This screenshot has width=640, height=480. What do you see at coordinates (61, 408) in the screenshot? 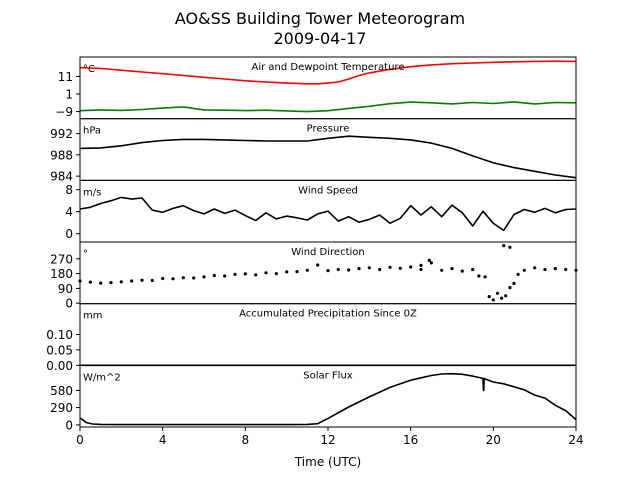
I see `y-tick-label: 290` at bounding box center [61, 408].